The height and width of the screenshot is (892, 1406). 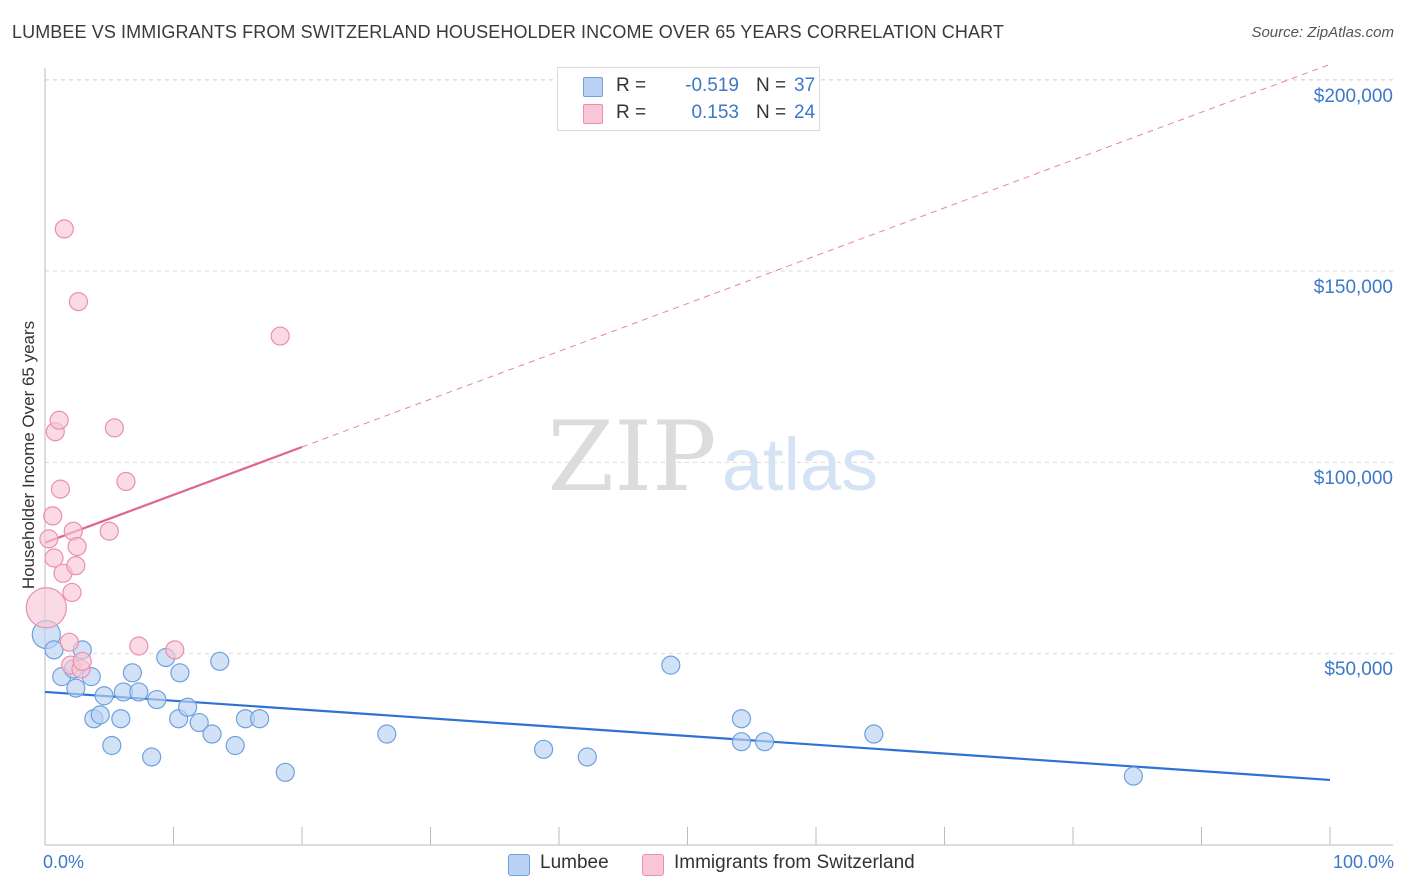 I want to click on y-tick-label-200k: $200,000, so click(x=1353, y=96).